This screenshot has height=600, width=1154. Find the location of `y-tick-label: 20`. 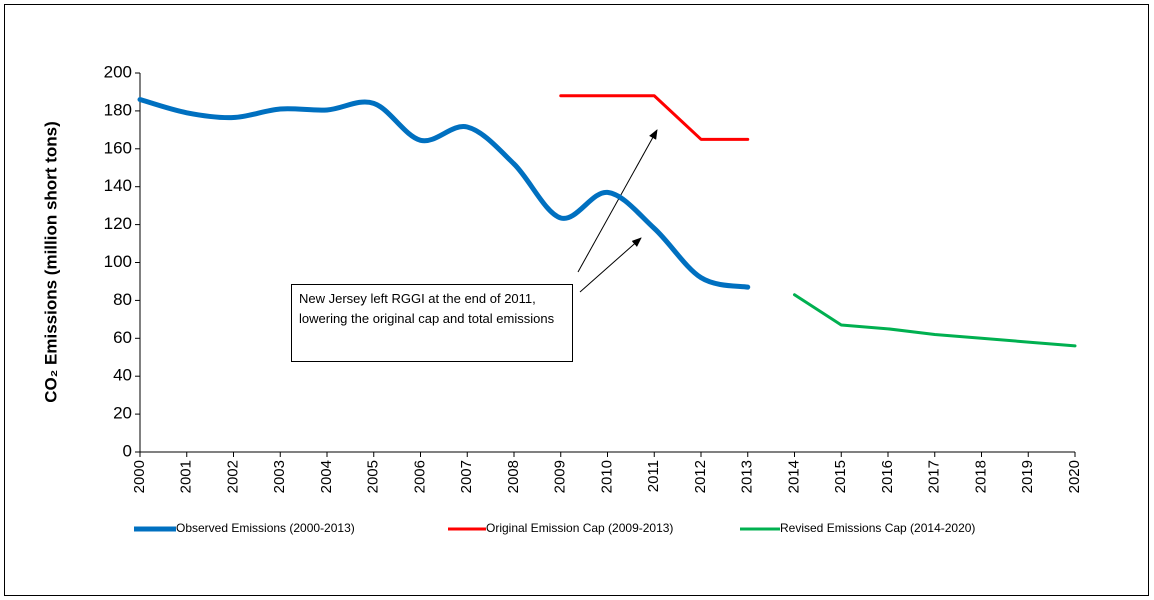

y-tick-label: 20 is located at coordinates (122, 413).